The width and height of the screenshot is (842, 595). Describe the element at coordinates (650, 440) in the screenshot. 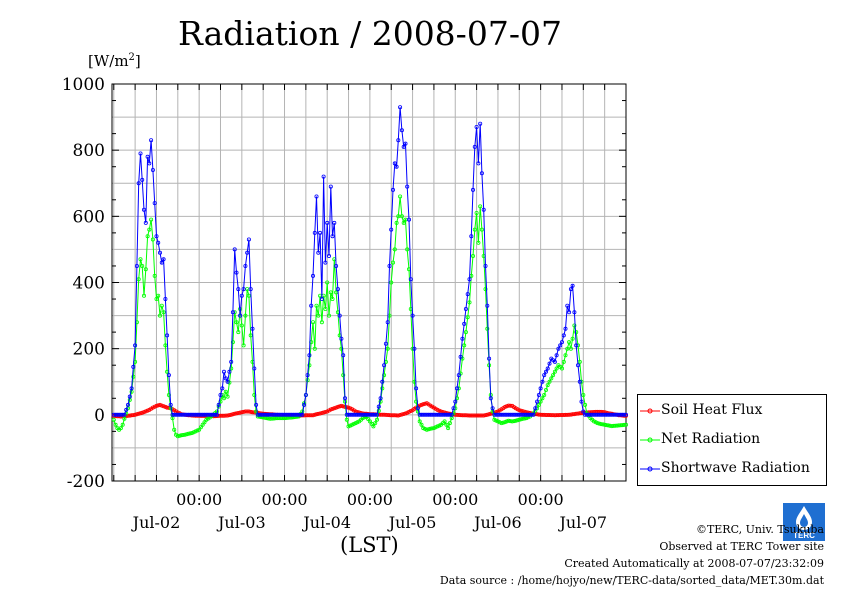

I see `legend-marker-net-radiation` at that location.